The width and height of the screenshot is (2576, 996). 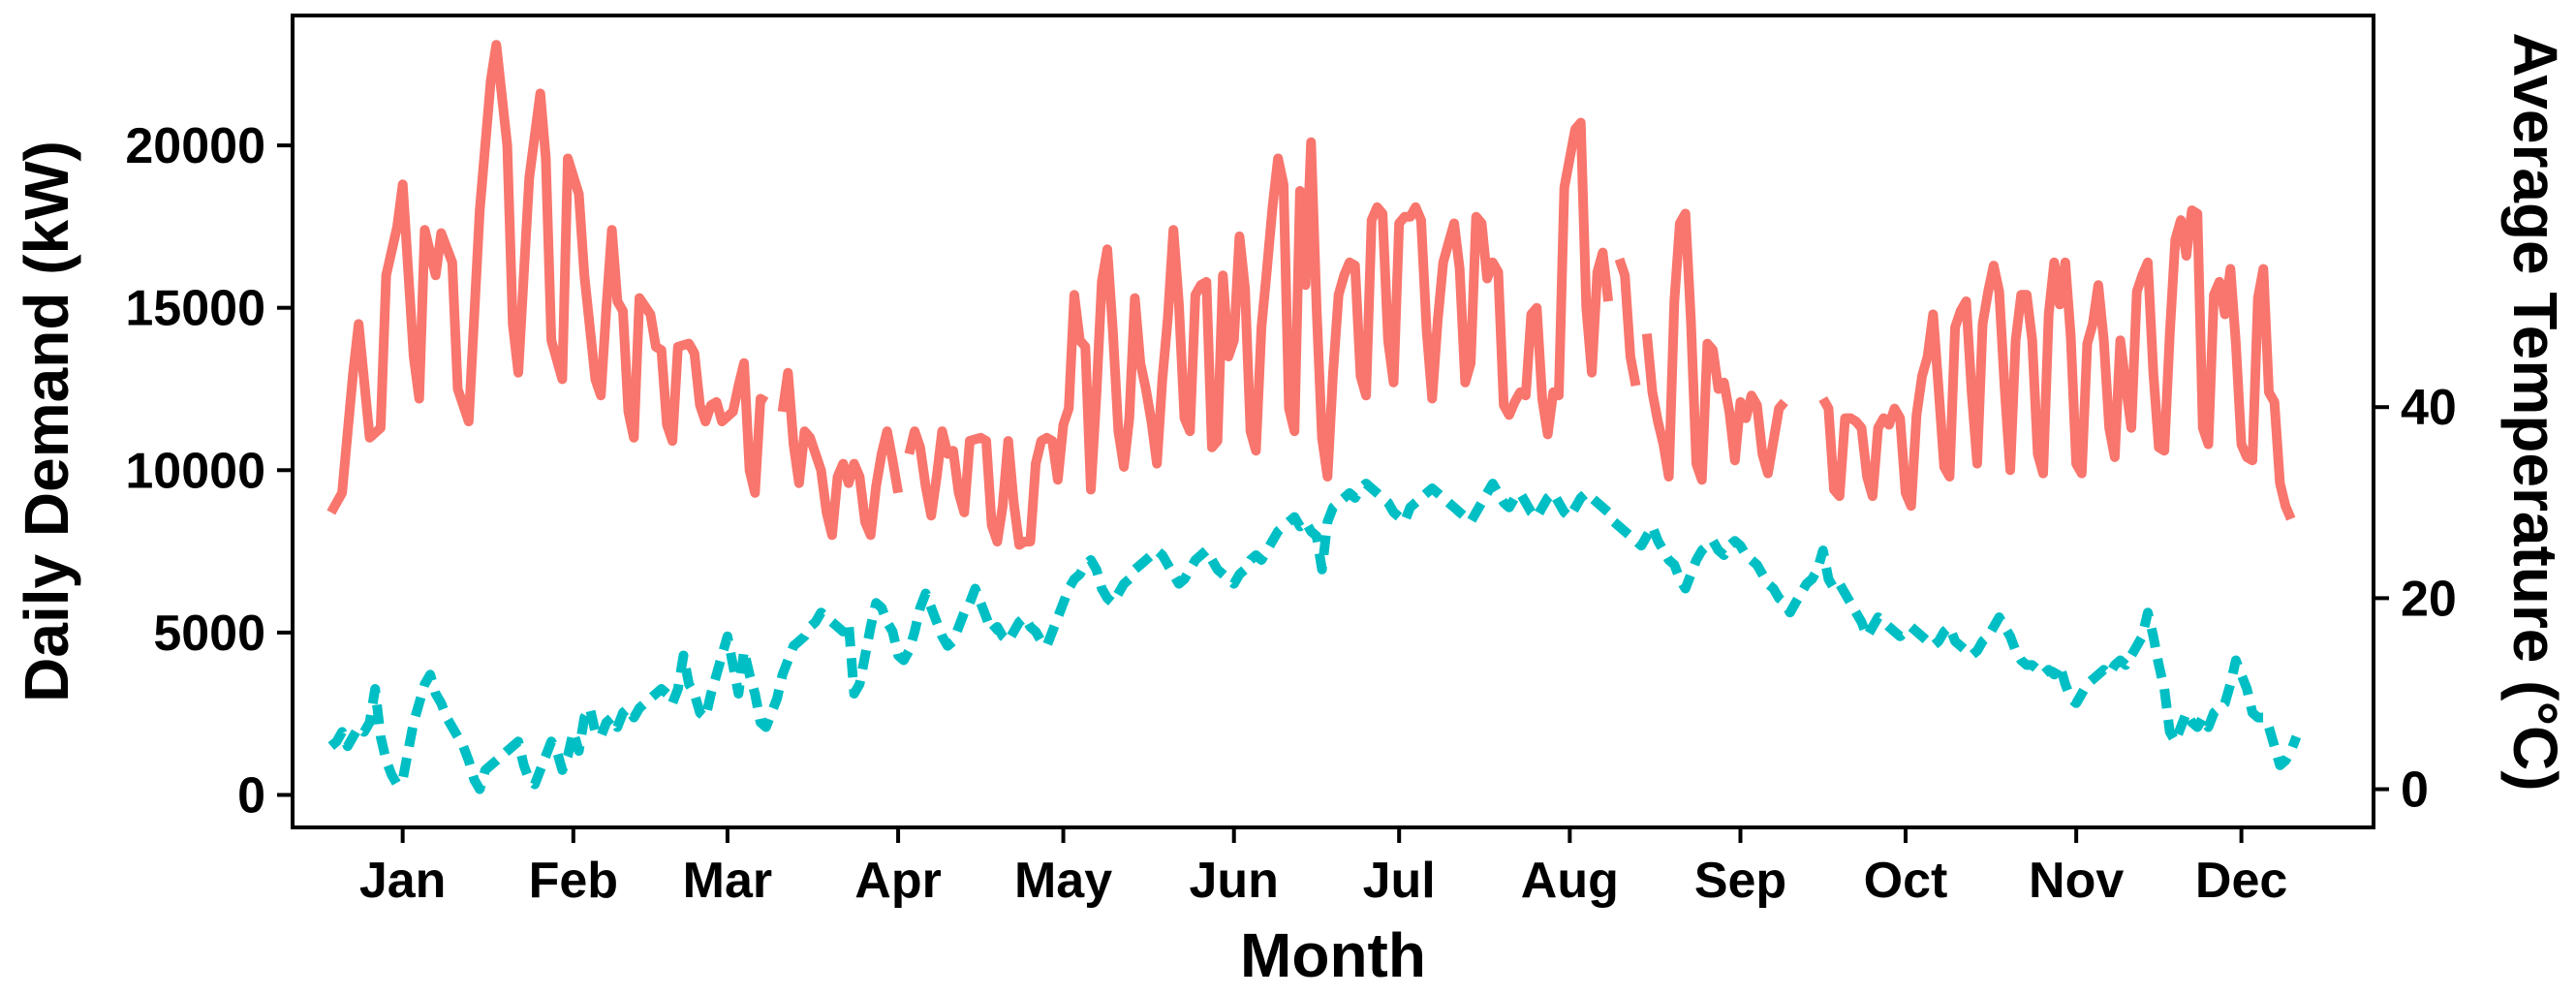 What do you see at coordinates (2415, 791) in the screenshot?
I see `y2-tick-label: 0` at bounding box center [2415, 791].